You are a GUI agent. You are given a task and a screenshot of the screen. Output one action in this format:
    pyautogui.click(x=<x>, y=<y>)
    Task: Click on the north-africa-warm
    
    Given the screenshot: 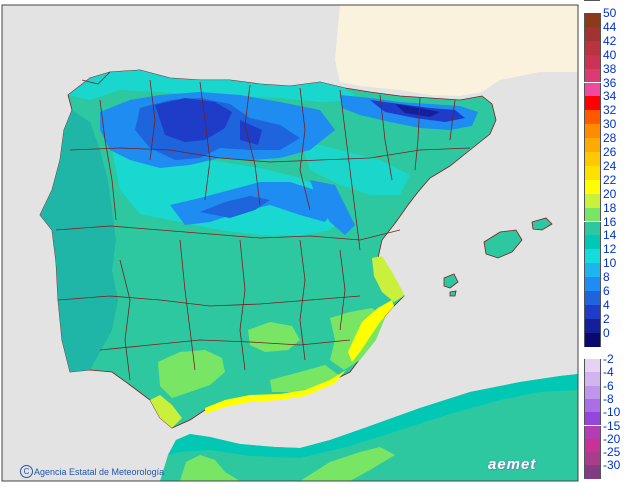 What is the action you would take?
    pyautogui.click(x=287, y=464)
    